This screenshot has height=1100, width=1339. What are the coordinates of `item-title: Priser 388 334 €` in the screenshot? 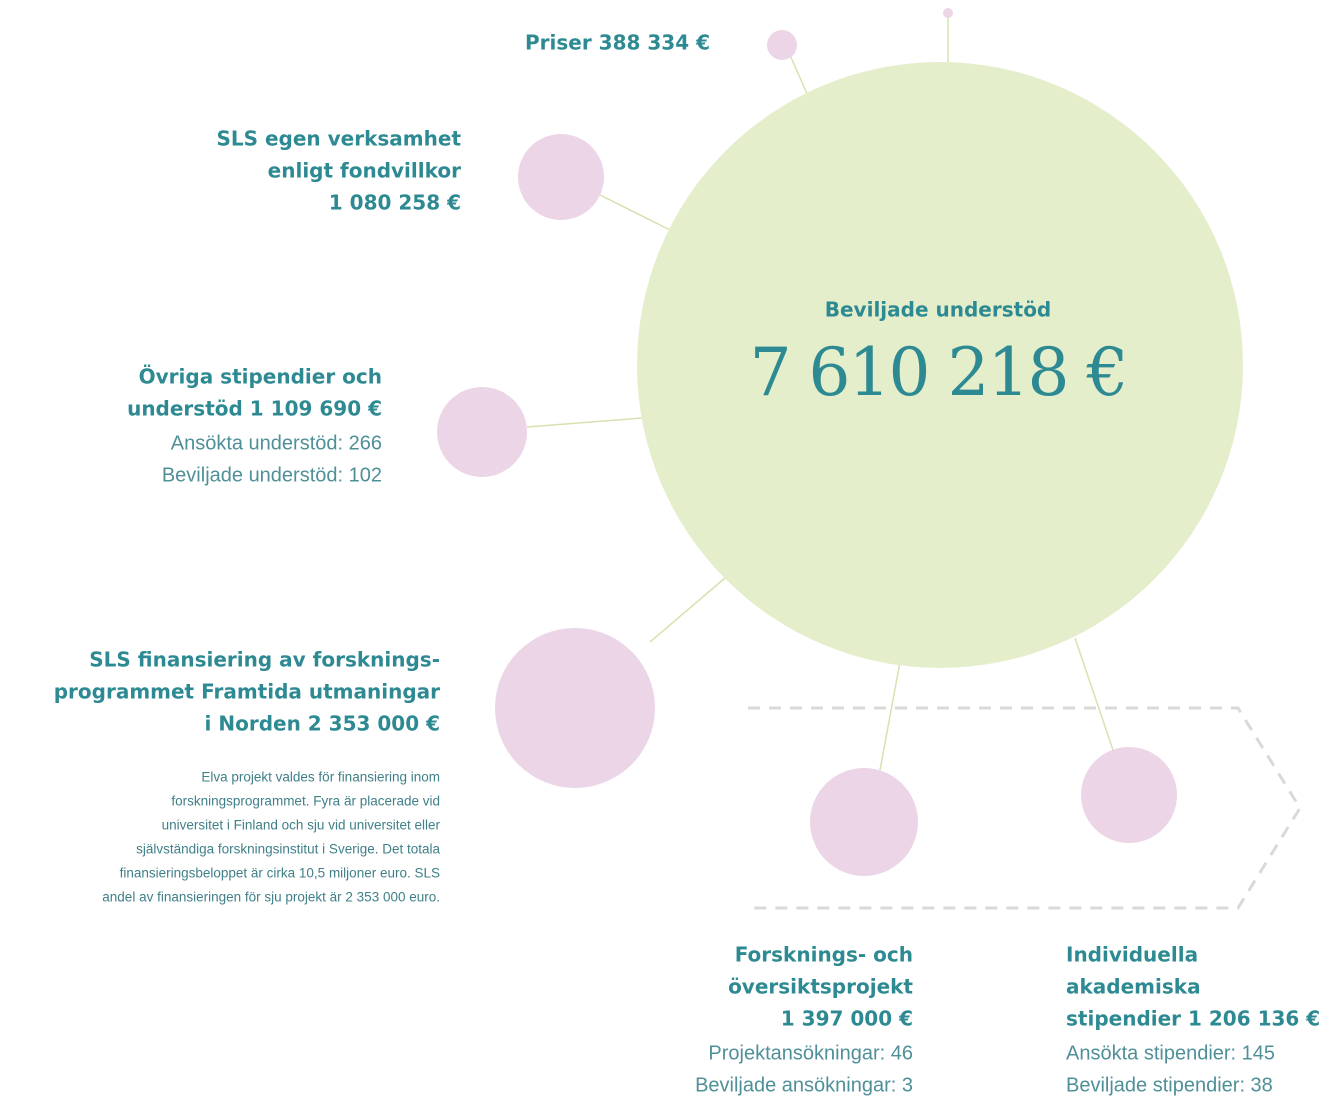 It's located at (617, 43).